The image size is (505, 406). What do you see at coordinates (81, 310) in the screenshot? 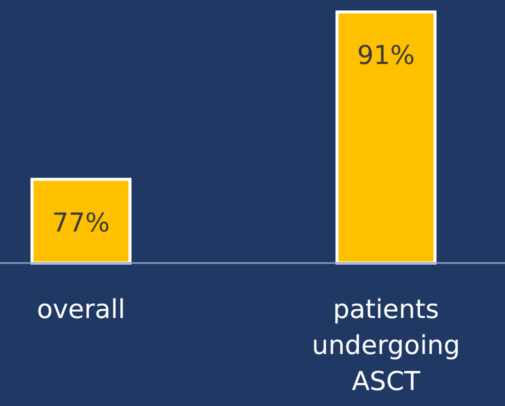
I see `x-tick-label: overall` at bounding box center [81, 310].